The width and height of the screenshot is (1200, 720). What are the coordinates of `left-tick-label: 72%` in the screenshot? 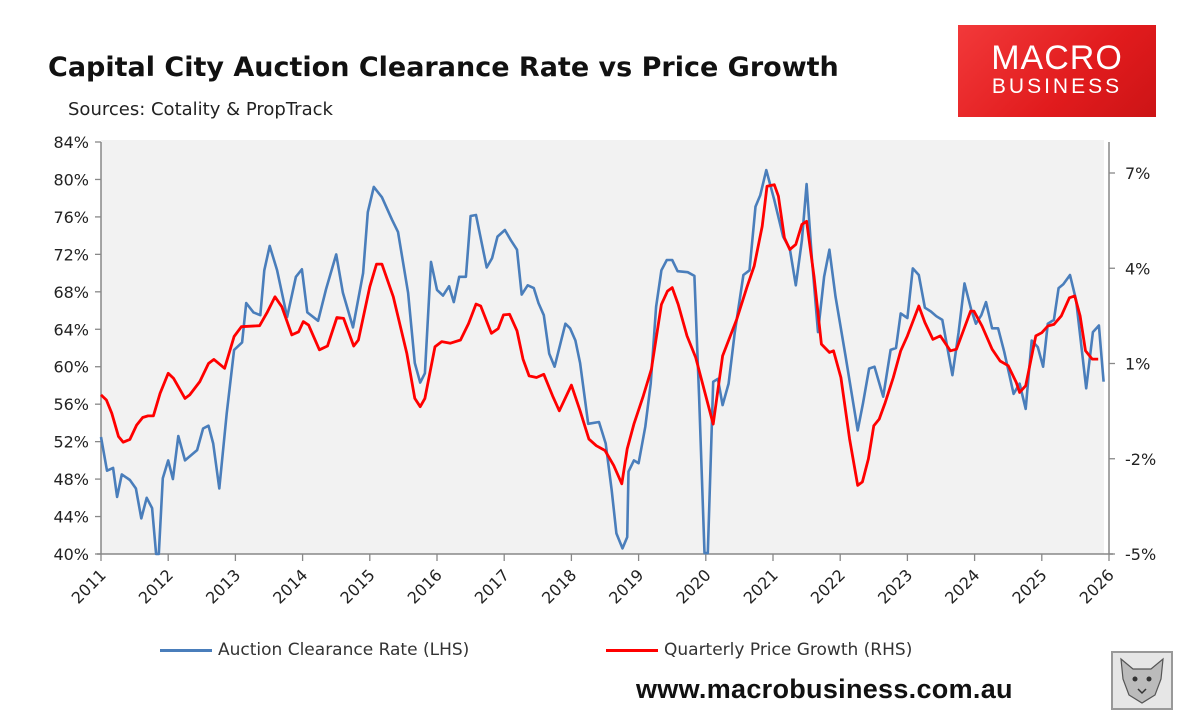 It's located at (71, 254).